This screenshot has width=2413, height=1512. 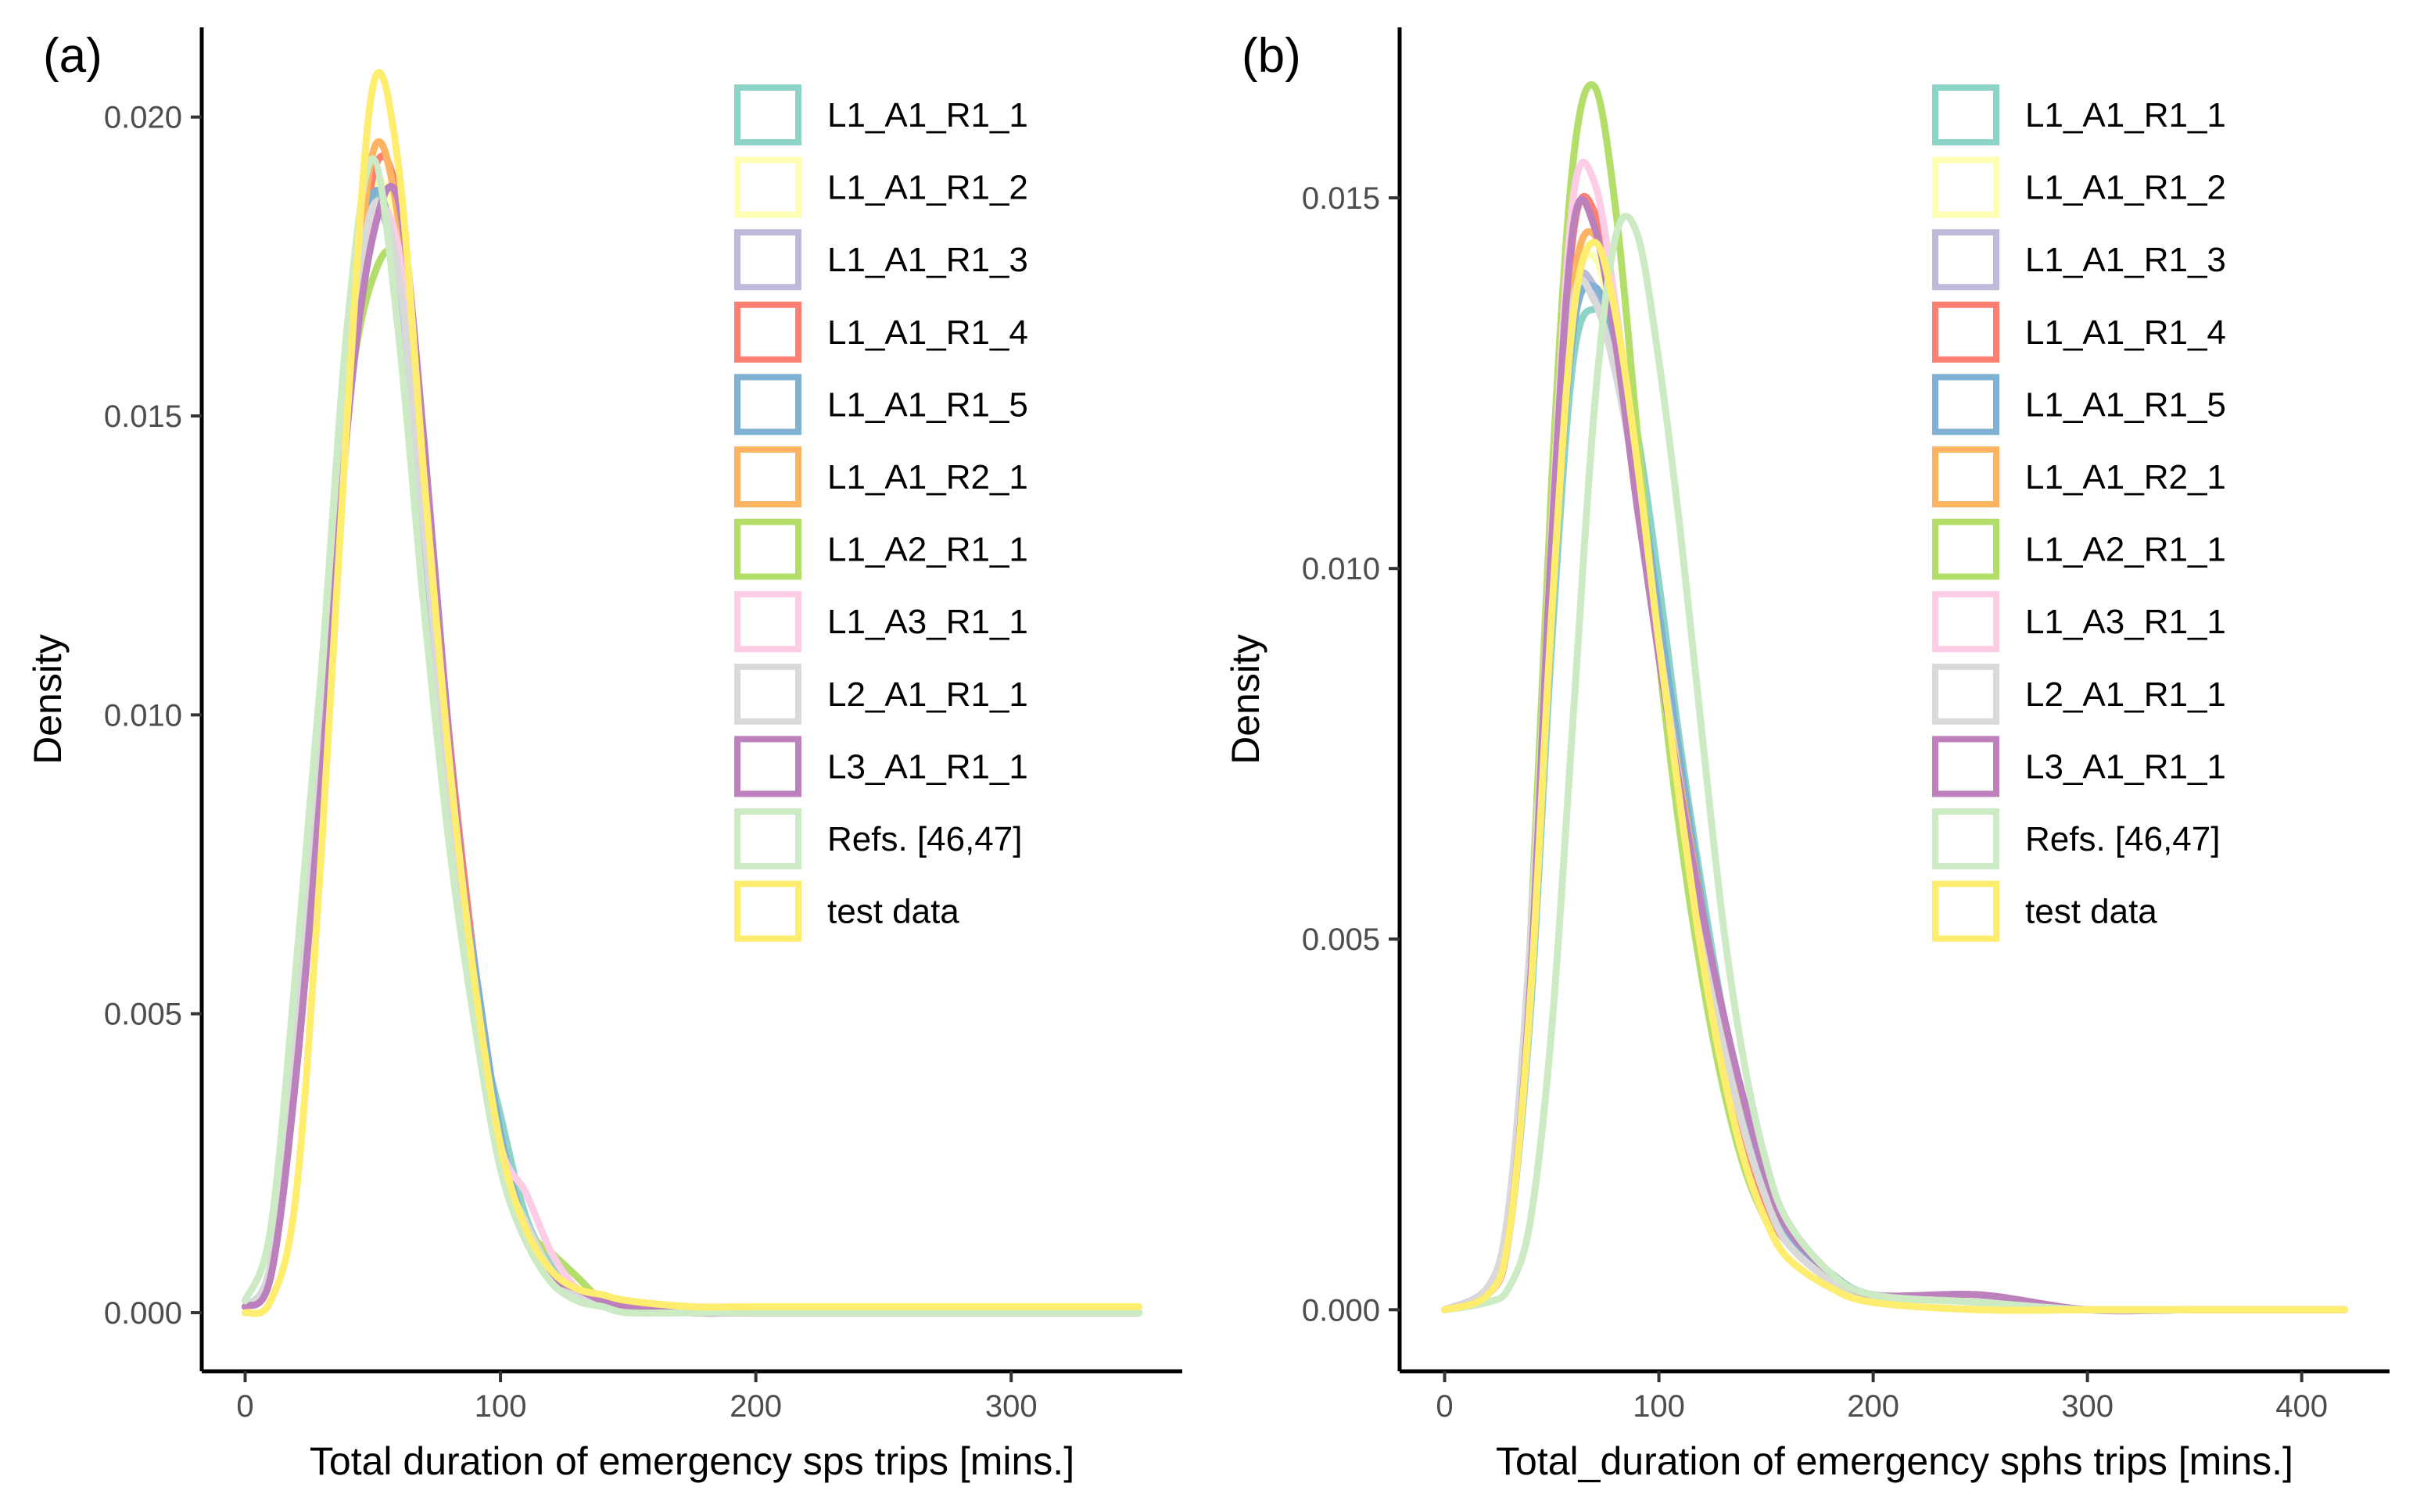 What do you see at coordinates (2087, 1406) in the screenshot?
I see `panel-b-x-tick-label: 300` at bounding box center [2087, 1406].